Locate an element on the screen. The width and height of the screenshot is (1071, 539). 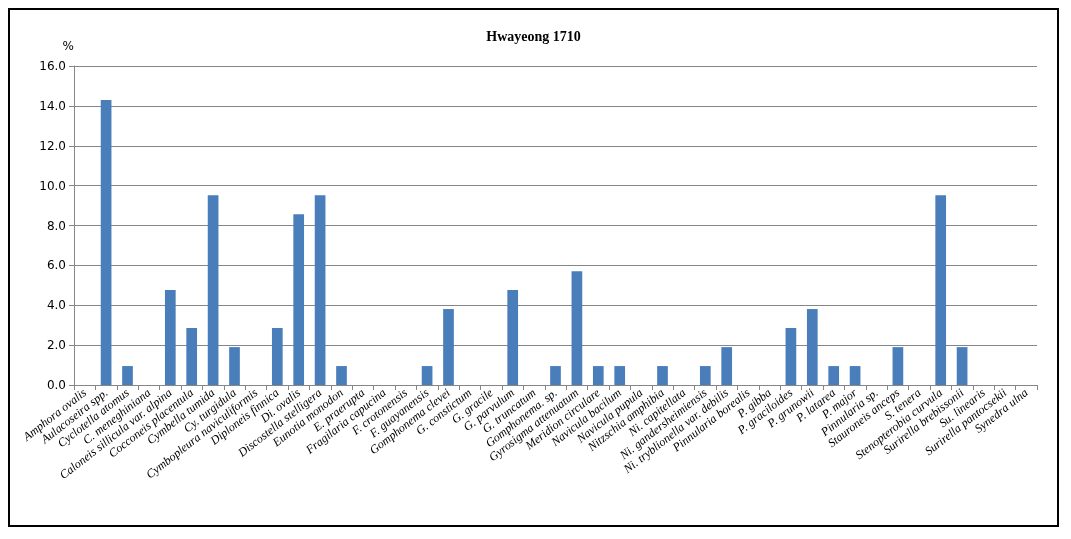
y-tick-label: 0.0 is located at coordinates (56, 385).